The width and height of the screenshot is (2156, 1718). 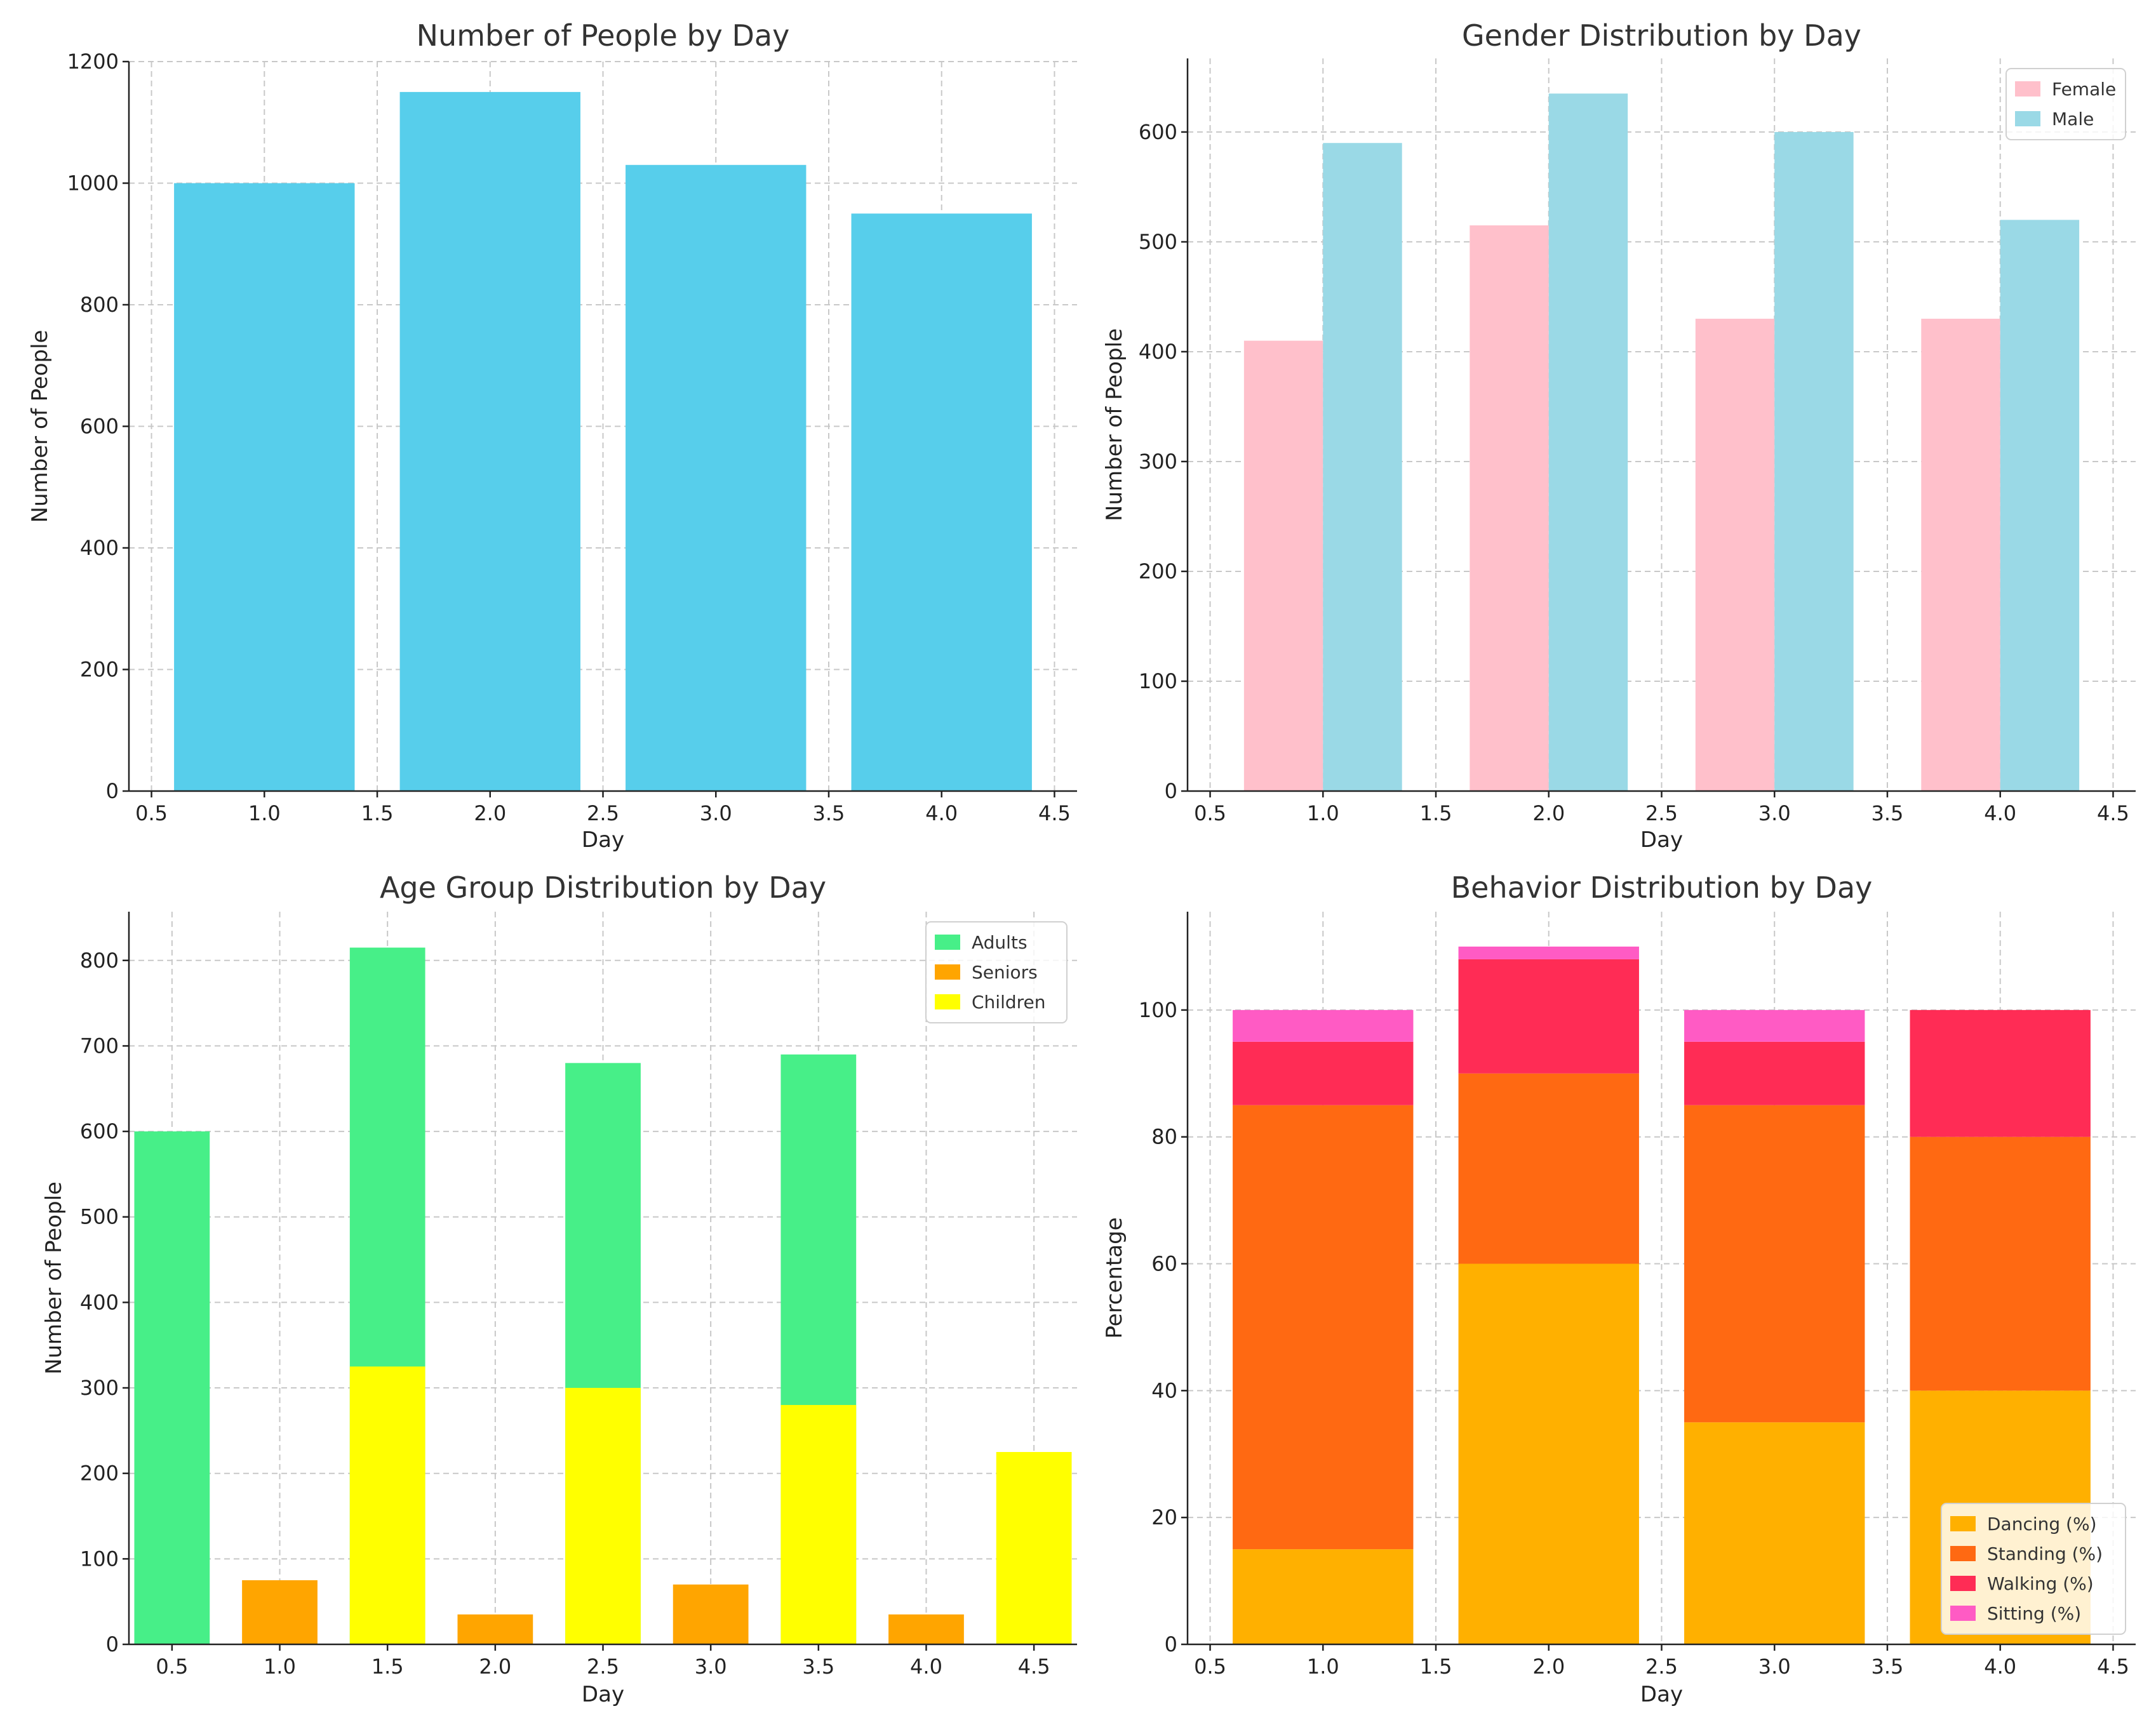 I want to click on legend-swatch-standing, so click(x=1963, y=1553).